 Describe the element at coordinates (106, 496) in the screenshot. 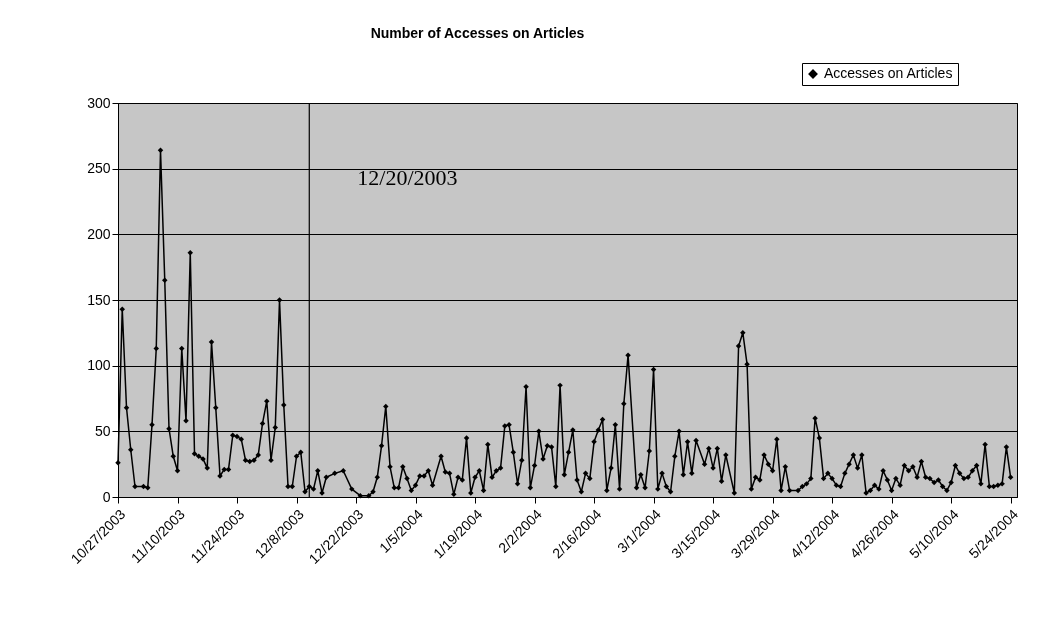

I see `y-tick-label: 0` at that location.